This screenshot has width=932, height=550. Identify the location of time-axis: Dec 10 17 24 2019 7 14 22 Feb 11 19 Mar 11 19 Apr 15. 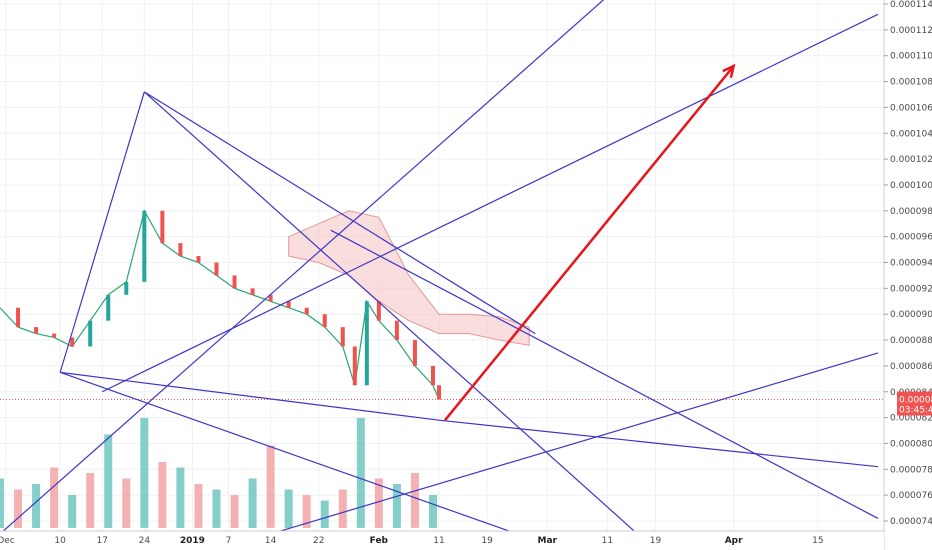
(442, 540).